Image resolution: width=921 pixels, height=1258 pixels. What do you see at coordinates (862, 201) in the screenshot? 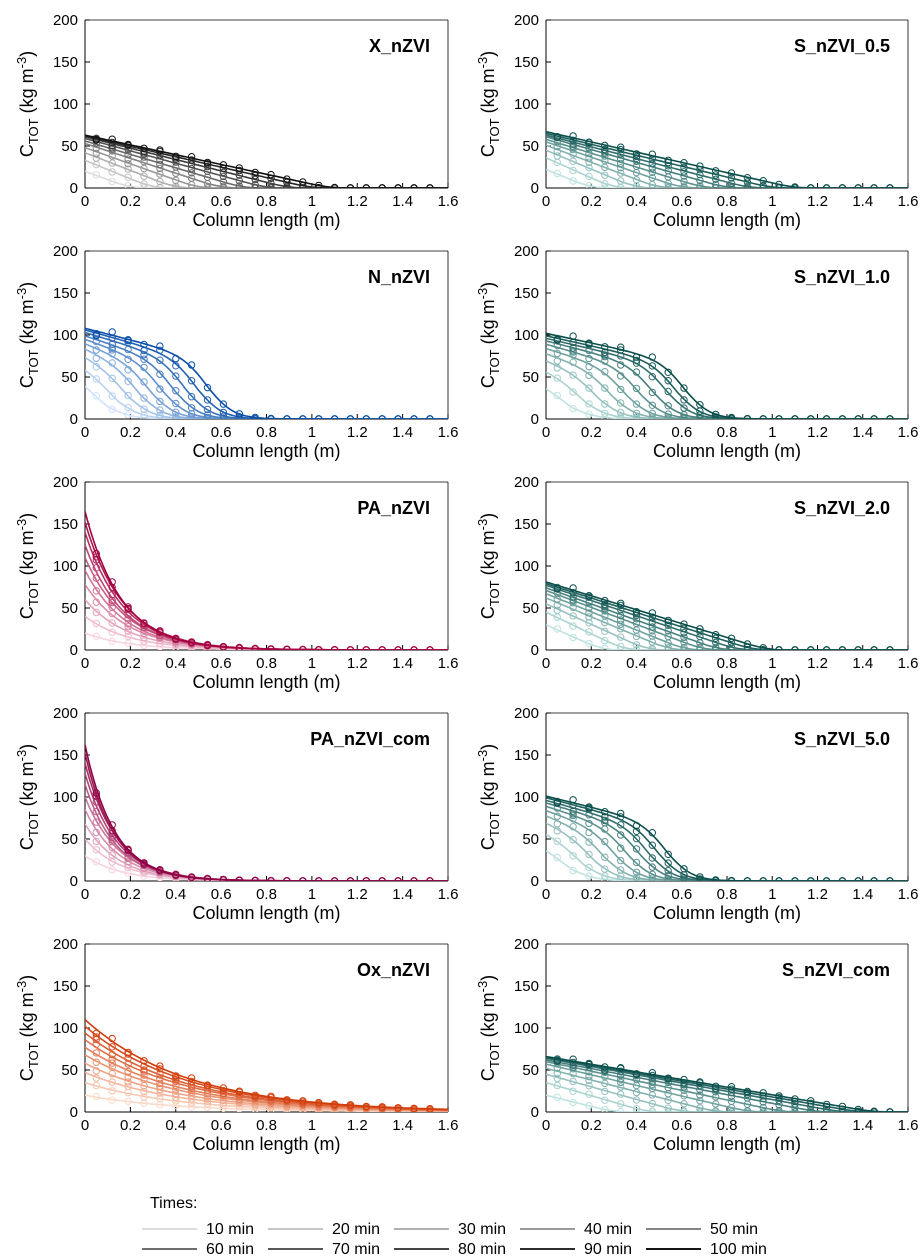
I see `x-tick-label: 1.4` at bounding box center [862, 201].